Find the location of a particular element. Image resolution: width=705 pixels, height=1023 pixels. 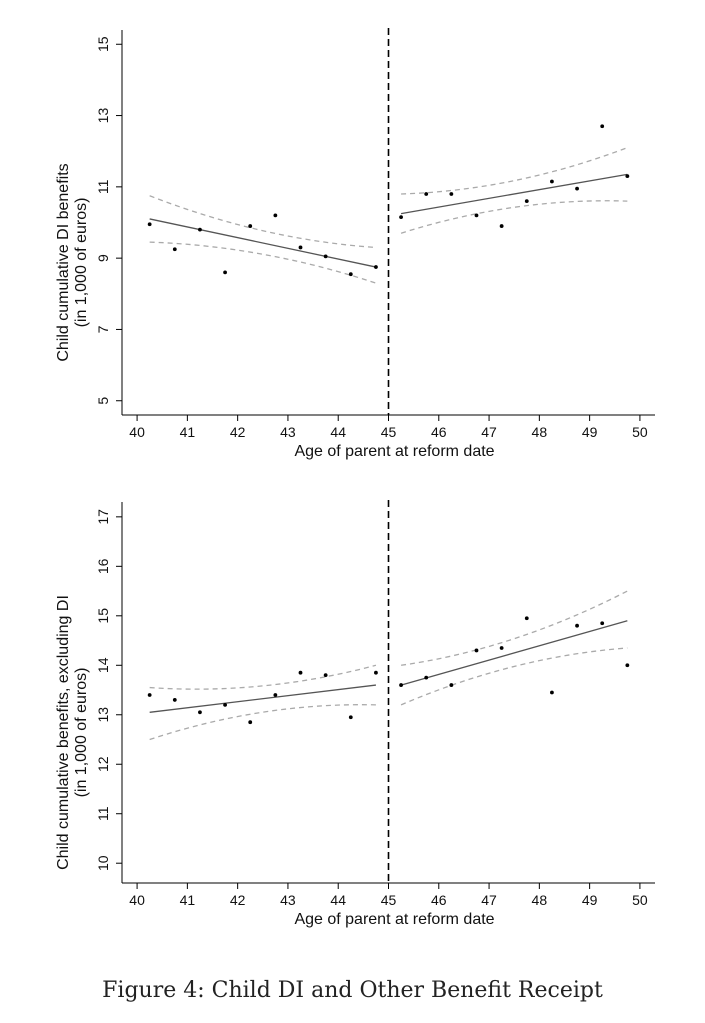

chart1-x-tick-label: 49 is located at coordinates (590, 432).